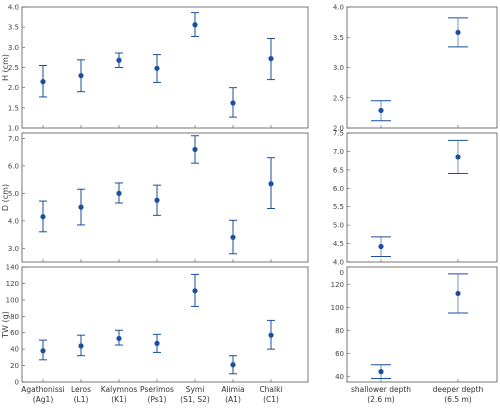 The width and height of the screenshot is (500, 408). What do you see at coordinates (381, 389) in the screenshot?
I see `x-category-label: shallower depth` at bounding box center [381, 389].